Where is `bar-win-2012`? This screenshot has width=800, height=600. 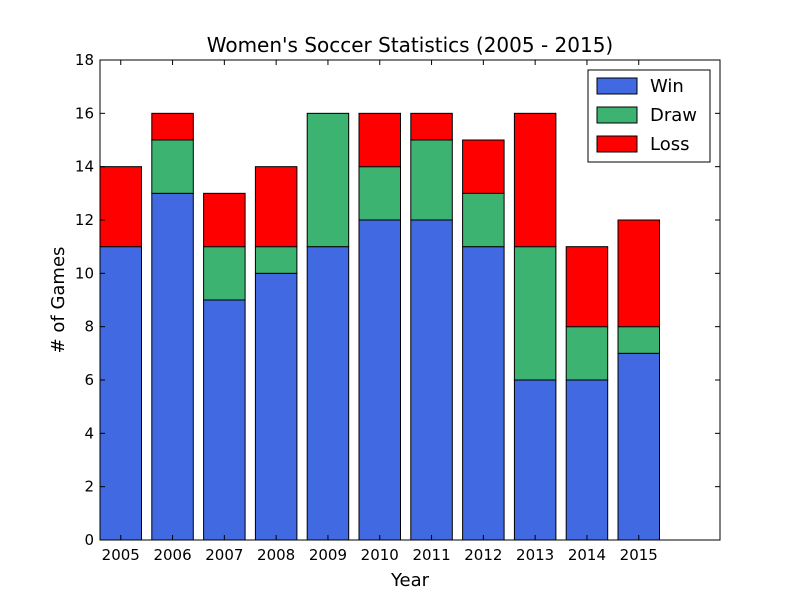
bar-win-2012 is located at coordinates (483, 393).